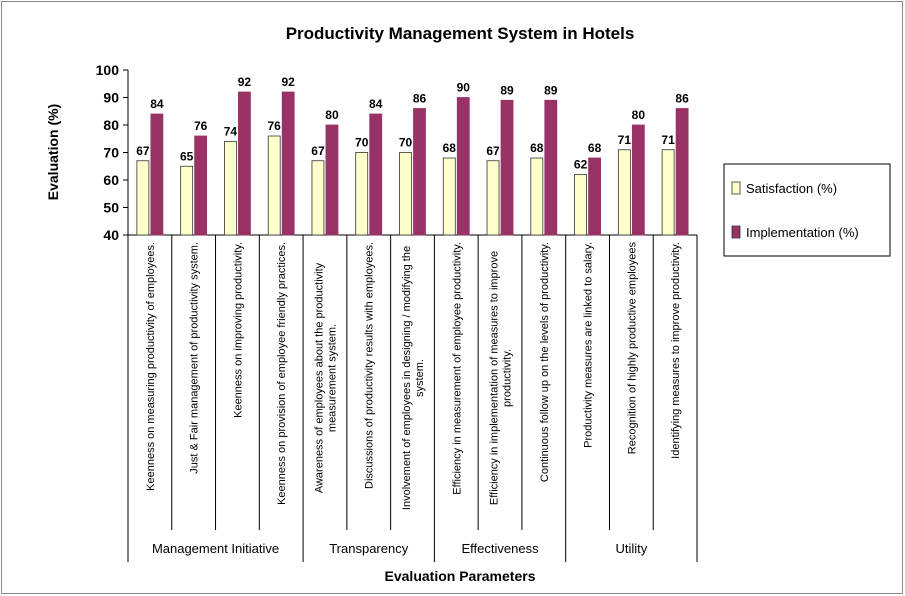 The image size is (905, 596). Describe the element at coordinates (215, 548) in the screenshot. I see `group-label: Management Initiative` at that location.